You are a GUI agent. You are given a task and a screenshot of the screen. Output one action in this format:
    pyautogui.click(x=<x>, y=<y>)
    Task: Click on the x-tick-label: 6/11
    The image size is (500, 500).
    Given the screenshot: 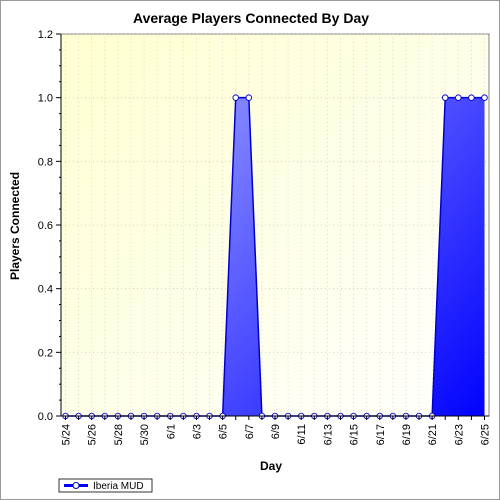 What is the action you would take?
    pyautogui.click(x=302, y=434)
    